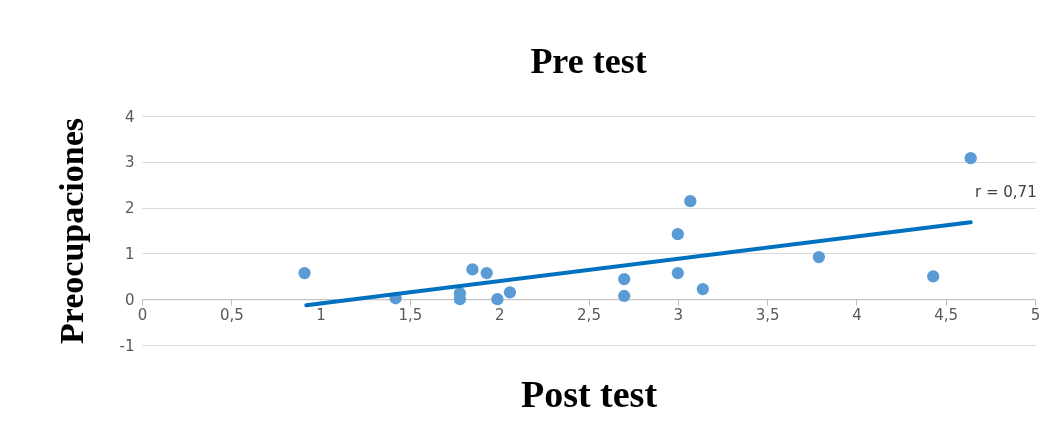  Describe the element at coordinates (678, 314) in the screenshot. I see `x-tick-label: 3` at that location.